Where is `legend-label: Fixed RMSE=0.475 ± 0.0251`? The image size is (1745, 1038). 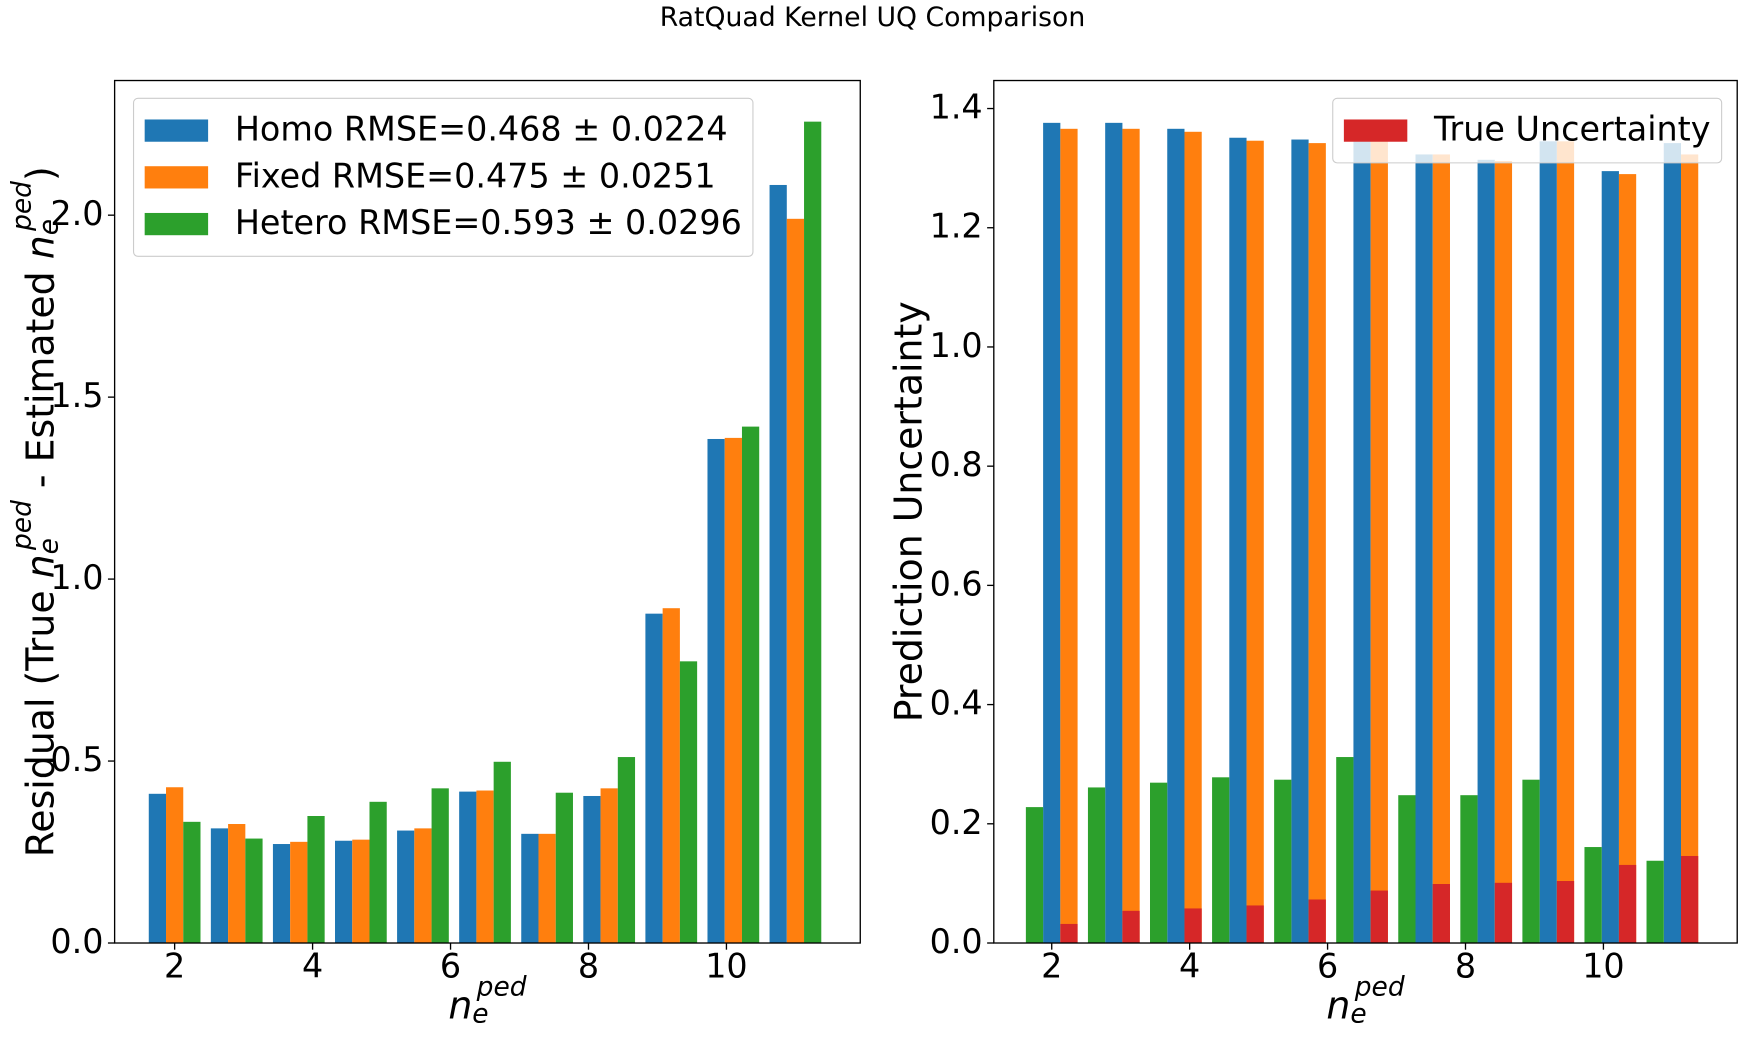
legend-label: Fixed RMSE=0.475 ± 0.0251 is located at coordinates (475, 175).